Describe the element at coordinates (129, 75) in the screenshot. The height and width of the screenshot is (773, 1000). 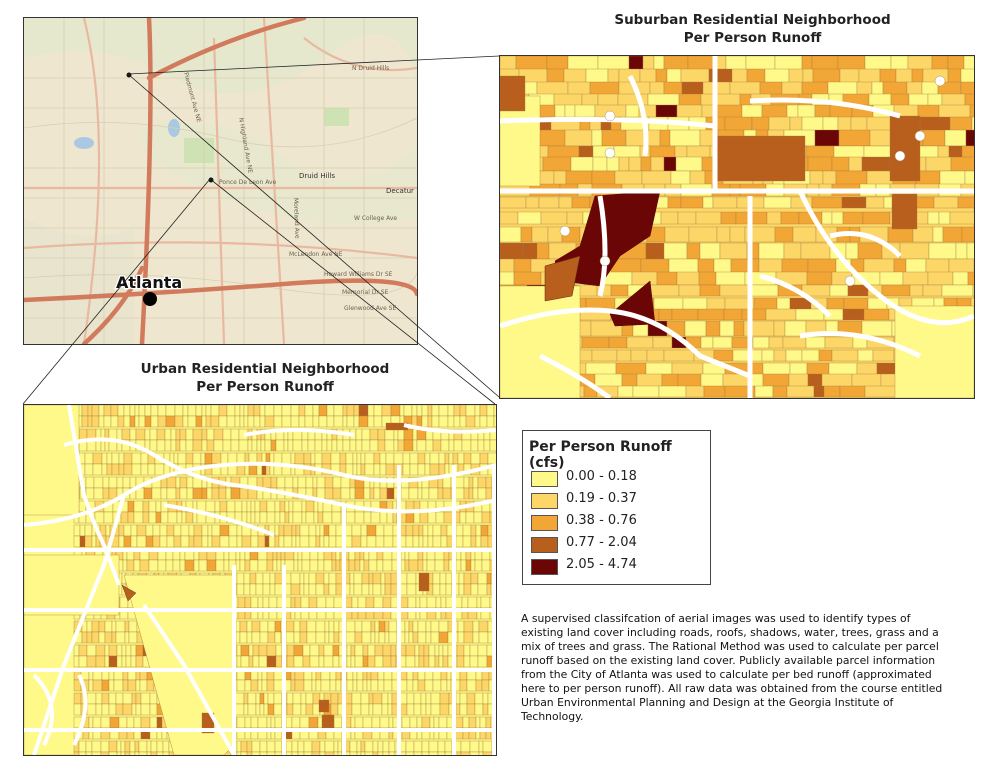
I see `suburban-location-dot` at that location.